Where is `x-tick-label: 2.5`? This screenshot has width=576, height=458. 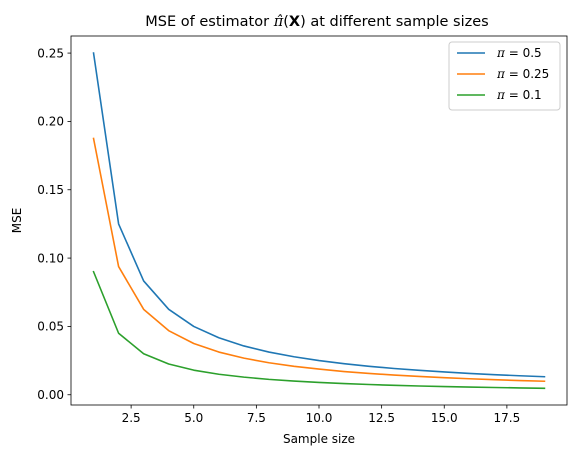 x-tick-label: 2.5 is located at coordinates (131, 418).